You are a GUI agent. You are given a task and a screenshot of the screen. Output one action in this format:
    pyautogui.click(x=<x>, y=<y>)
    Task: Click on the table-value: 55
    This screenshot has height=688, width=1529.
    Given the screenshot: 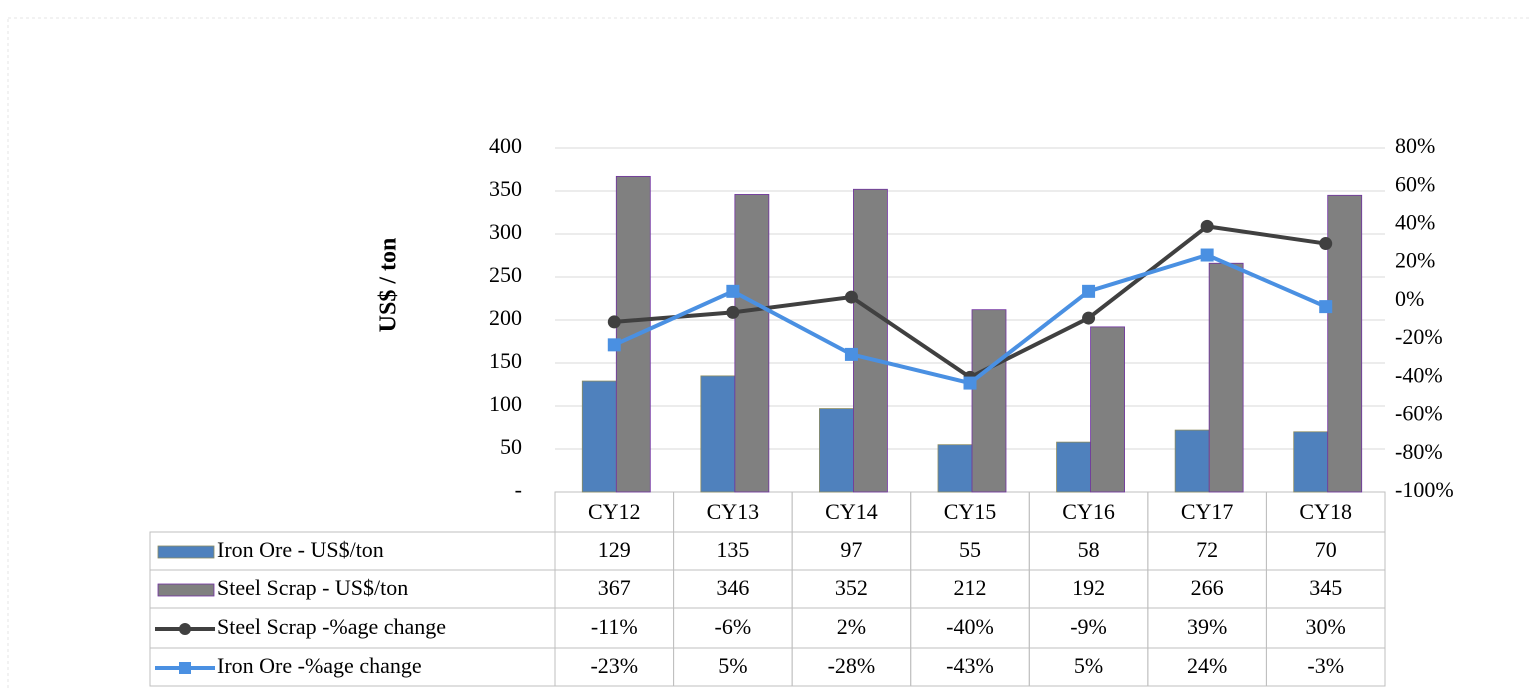 What is the action you would take?
    pyautogui.click(x=970, y=549)
    